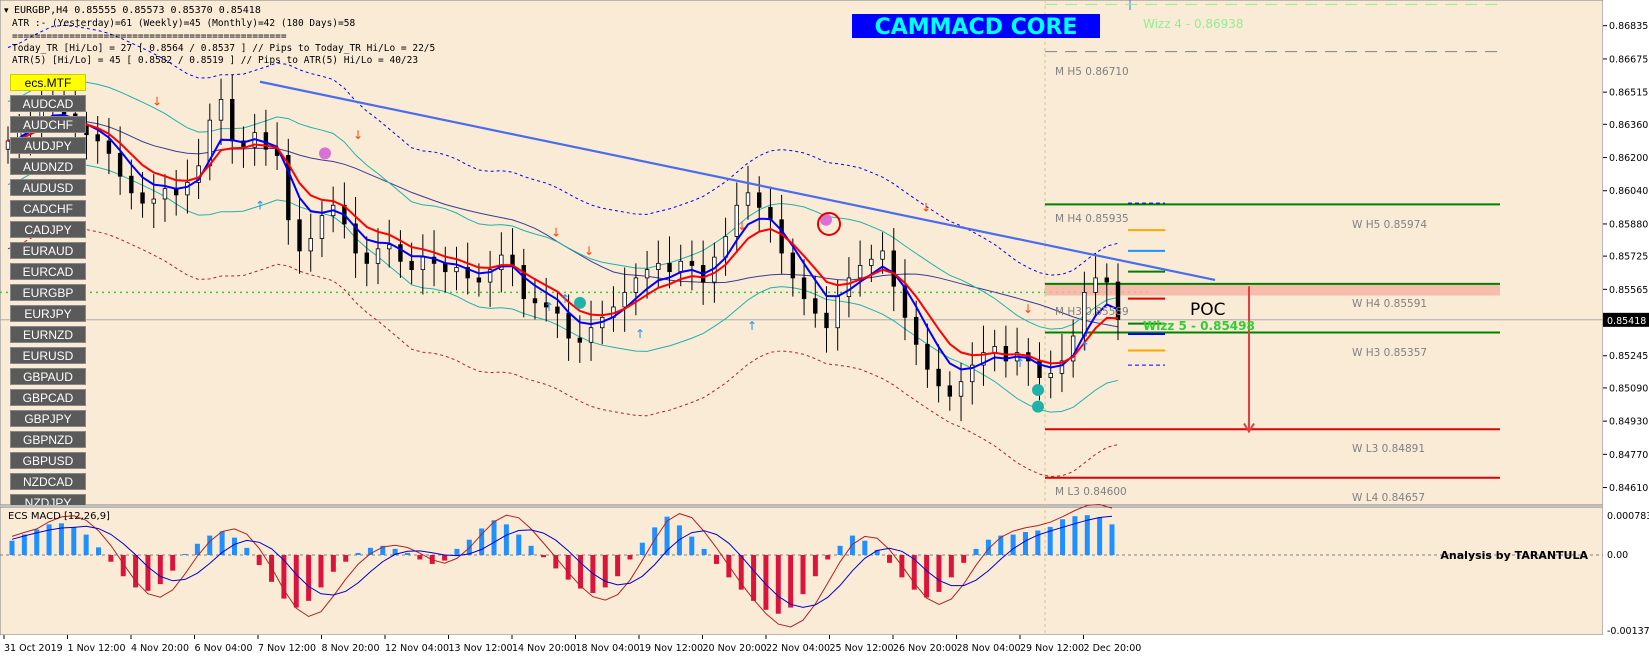 This screenshot has height=659, width=1649. What do you see at coordinates (1092, 72) in the screenshot?
I see `level-mh5: M H5 0.86710` at bounding box center [1092, 72].